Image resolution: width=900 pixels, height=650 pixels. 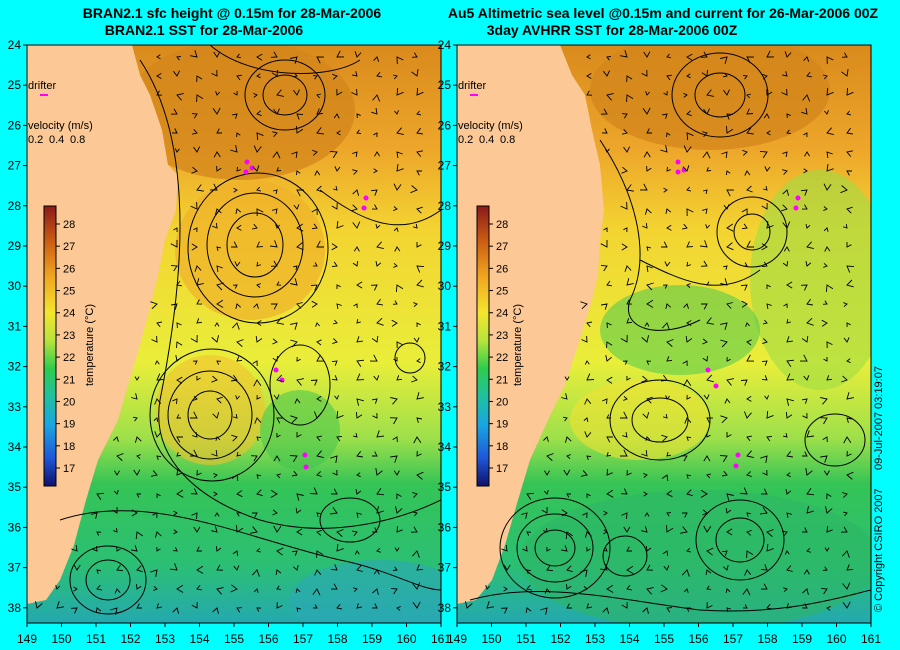 I want to click on left-lat-tick-label: 27, so click(x=15, y=166).